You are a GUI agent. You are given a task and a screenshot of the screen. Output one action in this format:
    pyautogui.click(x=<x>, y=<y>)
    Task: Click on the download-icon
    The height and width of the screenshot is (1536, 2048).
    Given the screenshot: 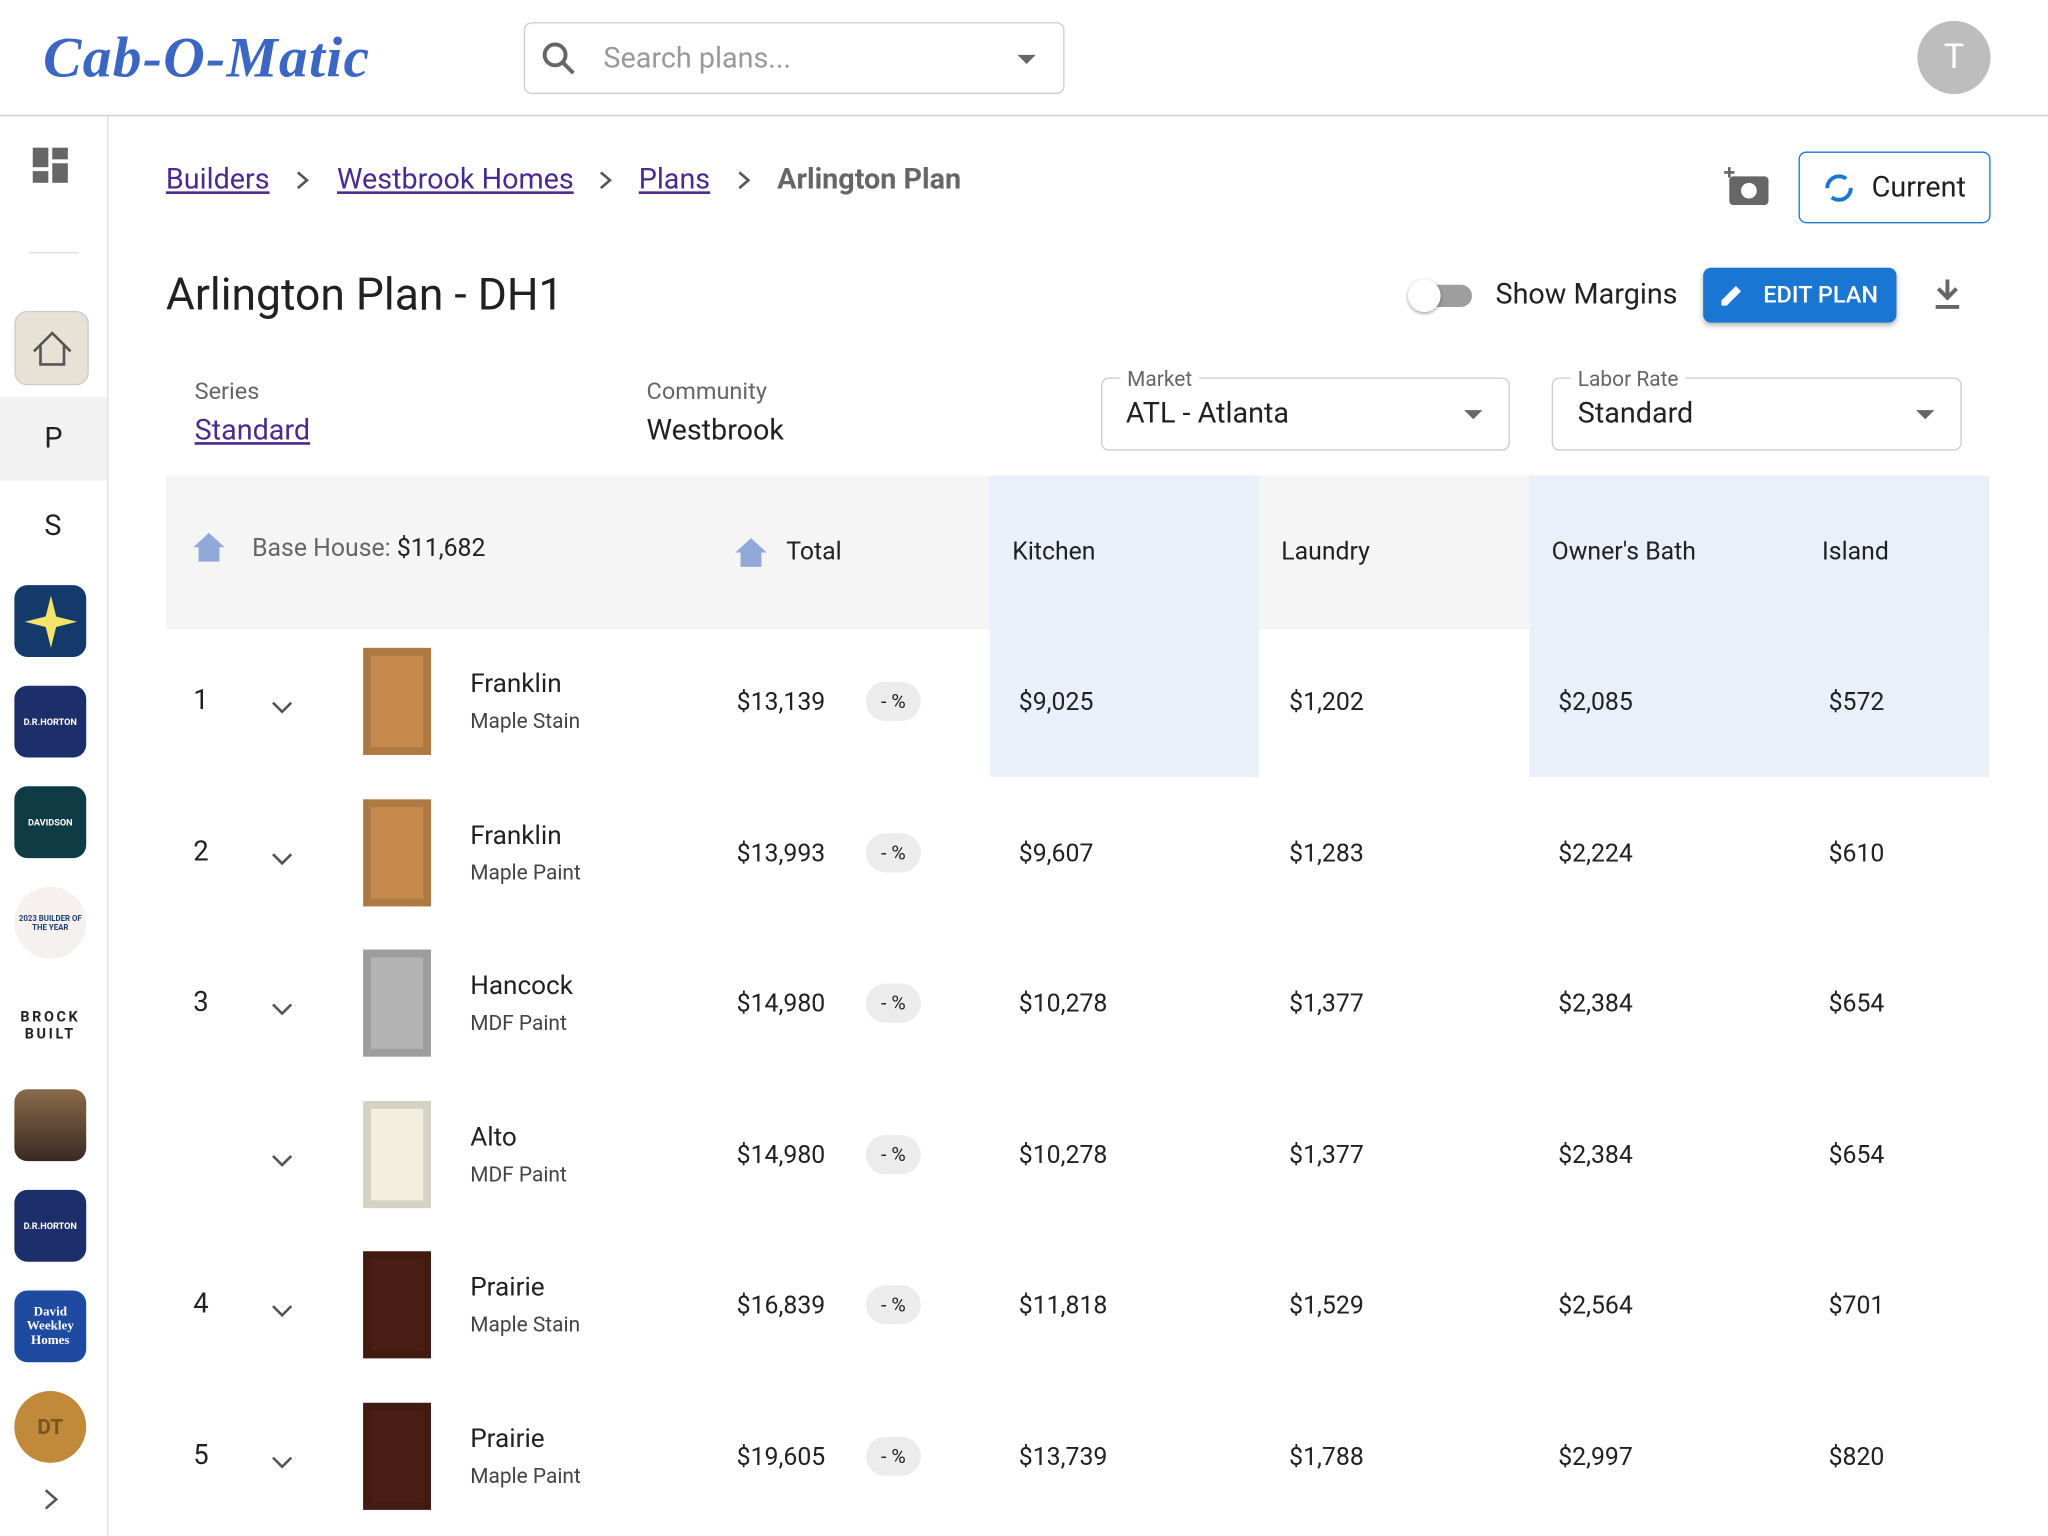 What is the action you would take?
    pyautogui.click(x=1947, y=294)
    